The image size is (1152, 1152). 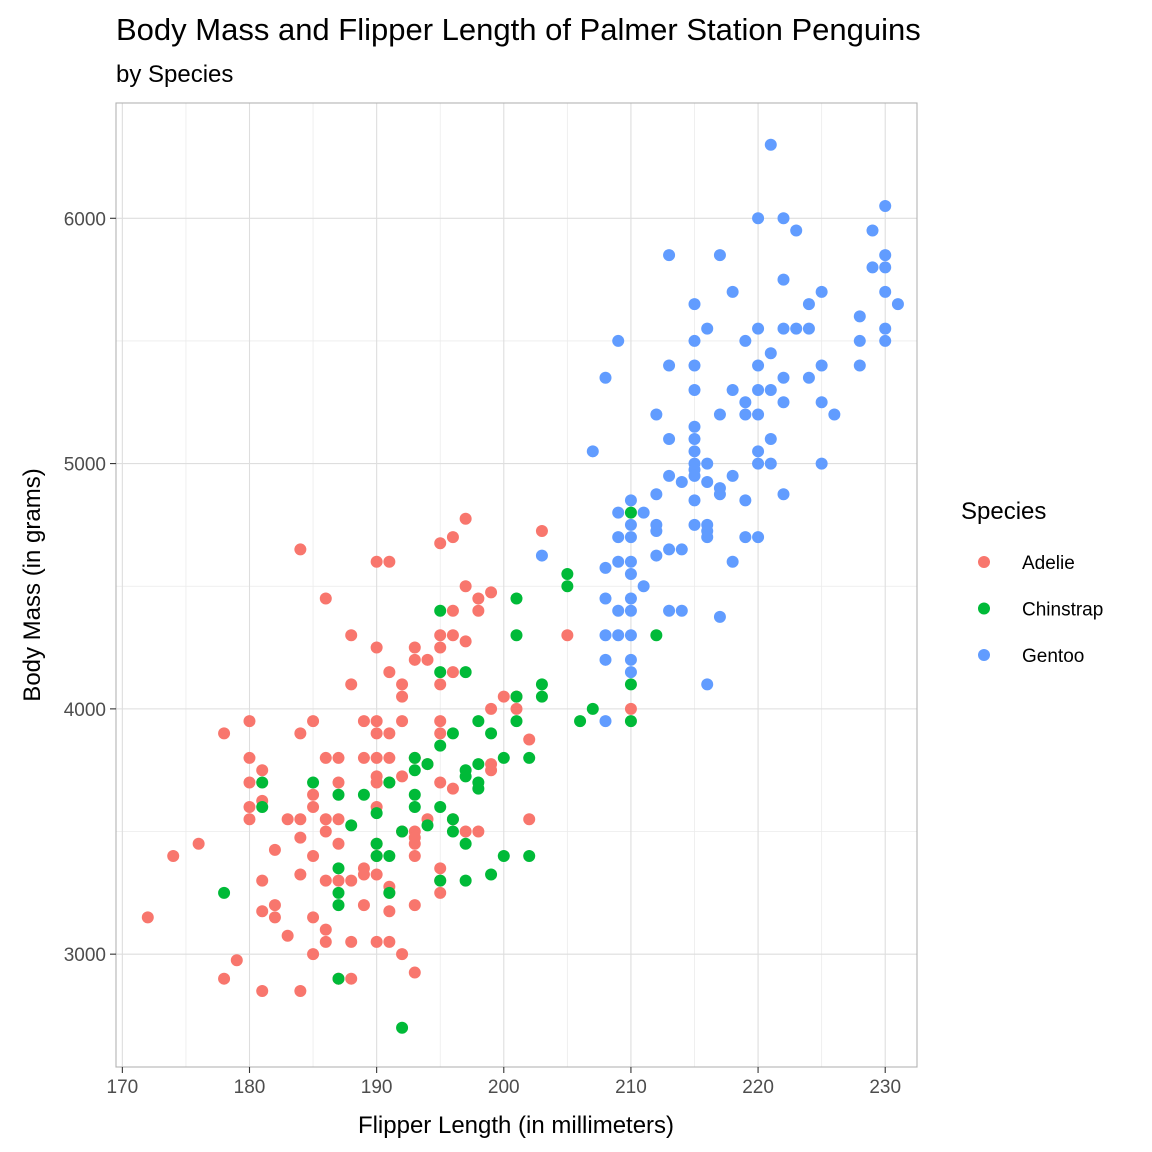 What do you see at coordinates (504, 1087) in the screenshot?
I see `x-tick-label: 200` at bounding box center [504, 1087].